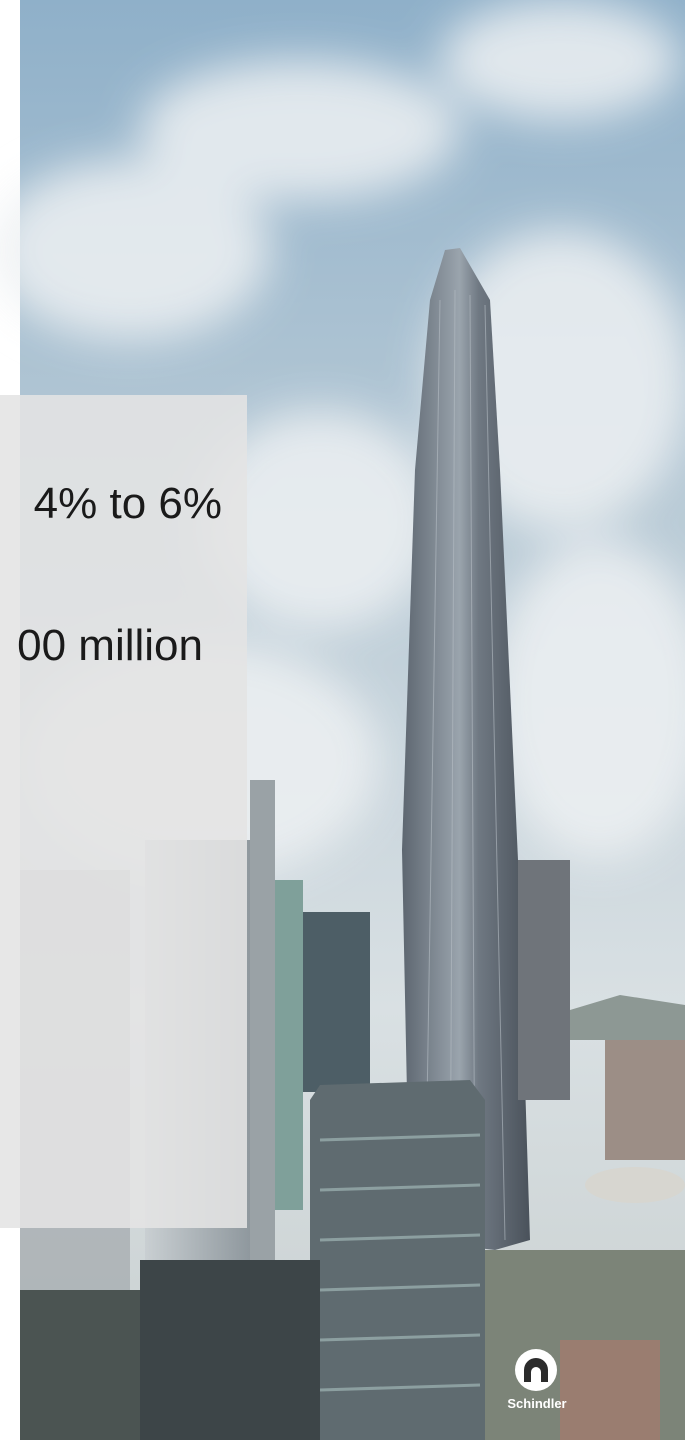  I want to click on text-line: 00 million, so click(110, 645).